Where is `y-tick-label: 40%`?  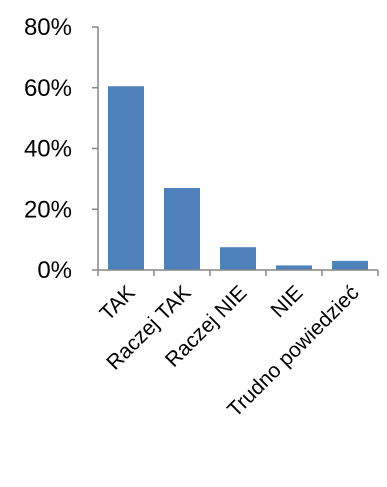
y-tick-label: 40% is located at coordinates (48, 149).